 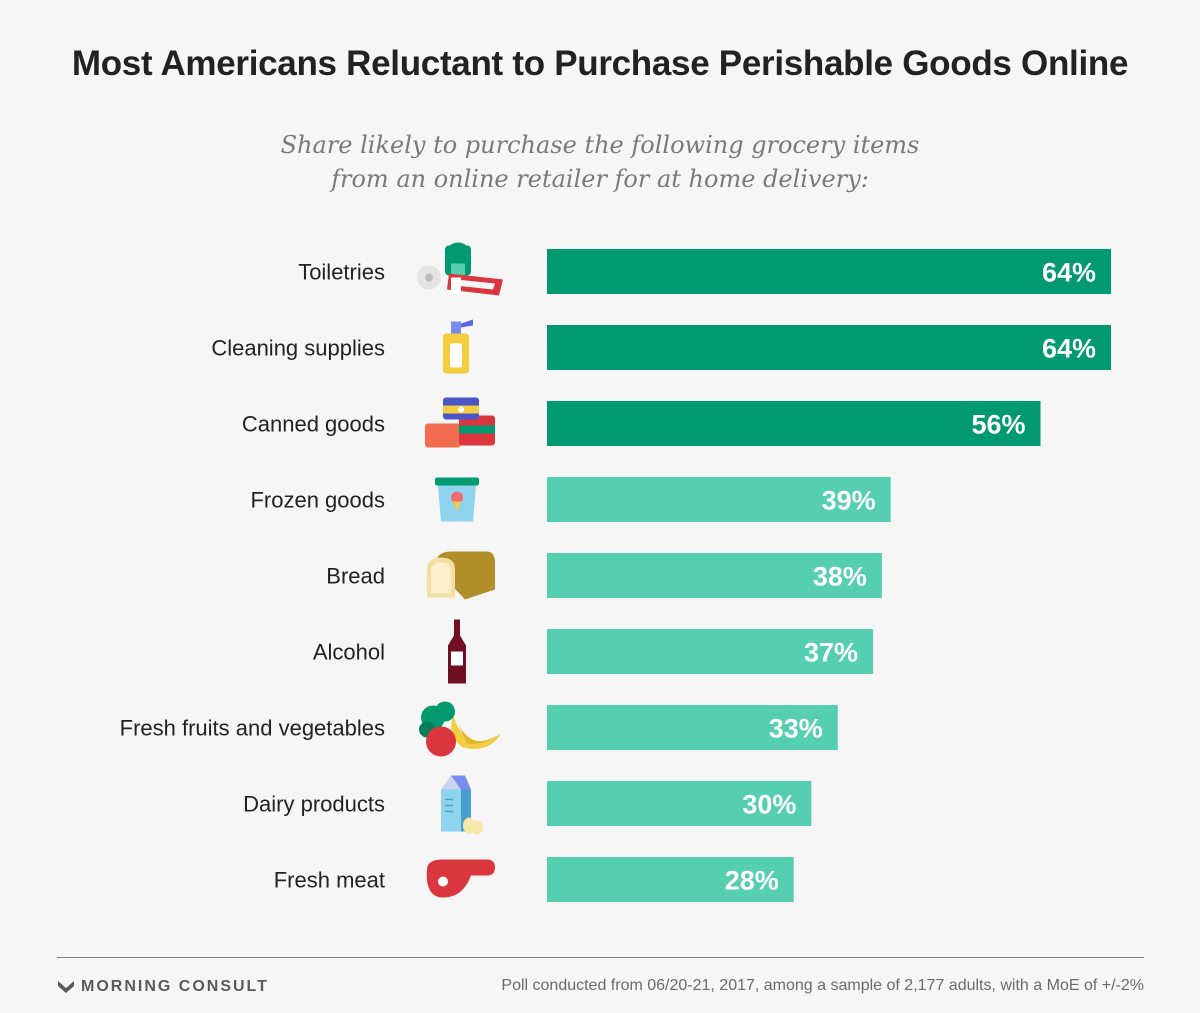 What do you see at coordinates (313, 424) in the screenshot?
I see `category-label: Canned goods` at bounding box center [313, 424].